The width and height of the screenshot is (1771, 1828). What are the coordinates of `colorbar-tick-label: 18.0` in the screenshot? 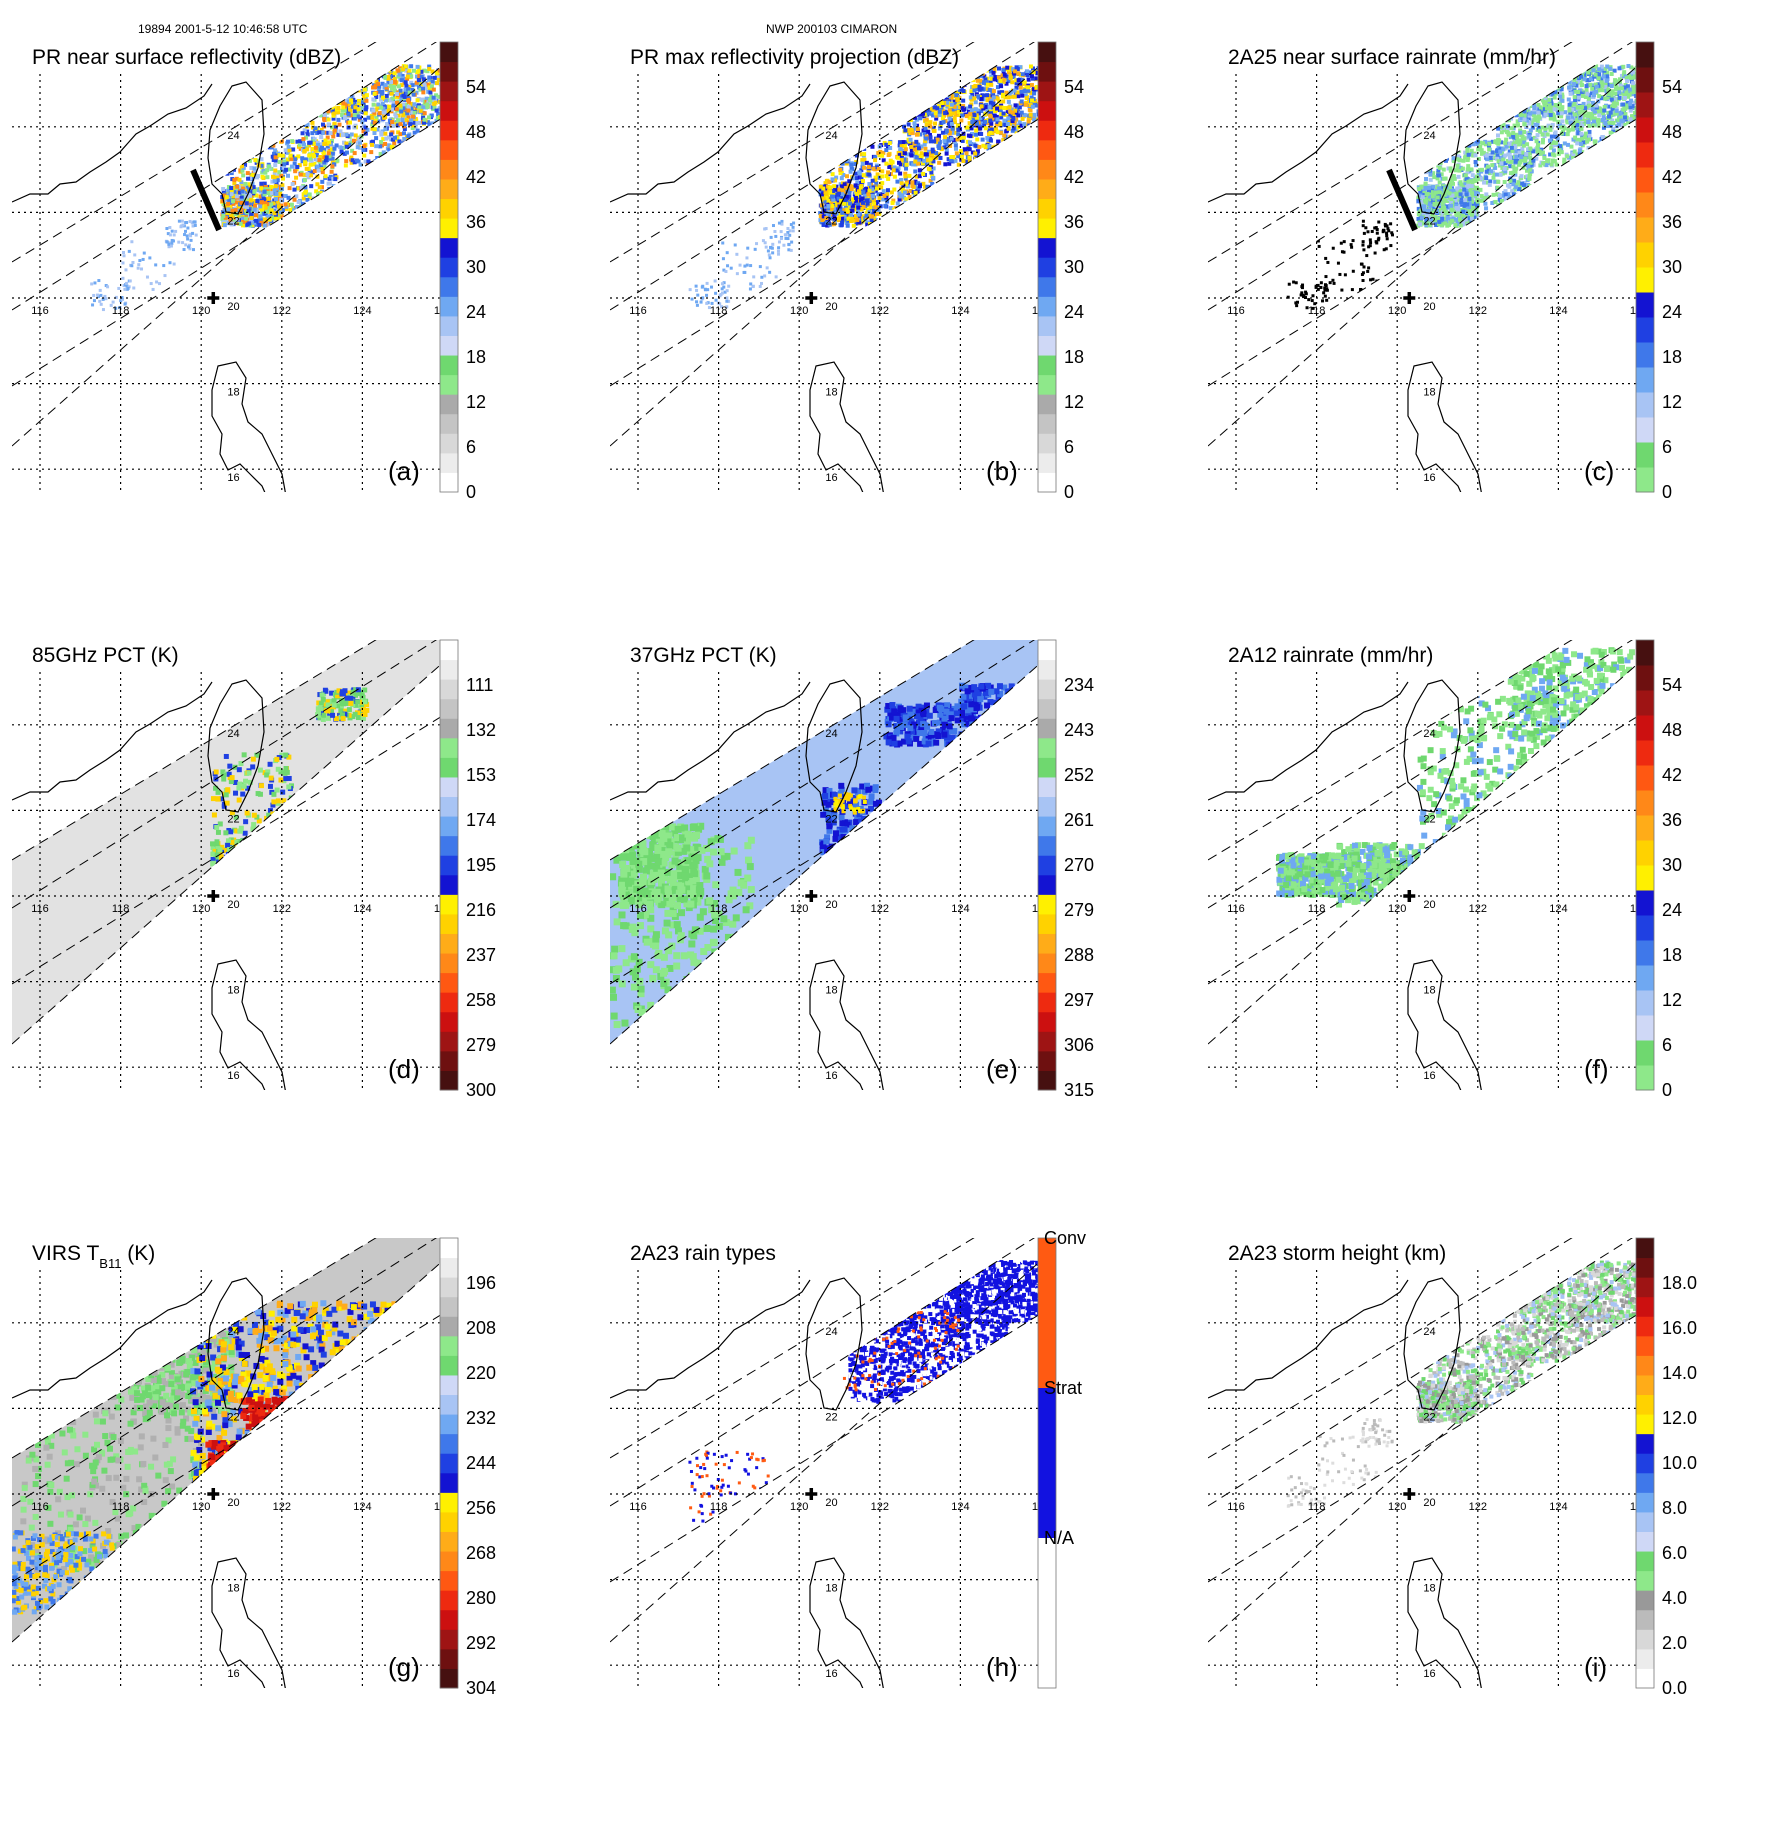 It's located at (1679, 1283).